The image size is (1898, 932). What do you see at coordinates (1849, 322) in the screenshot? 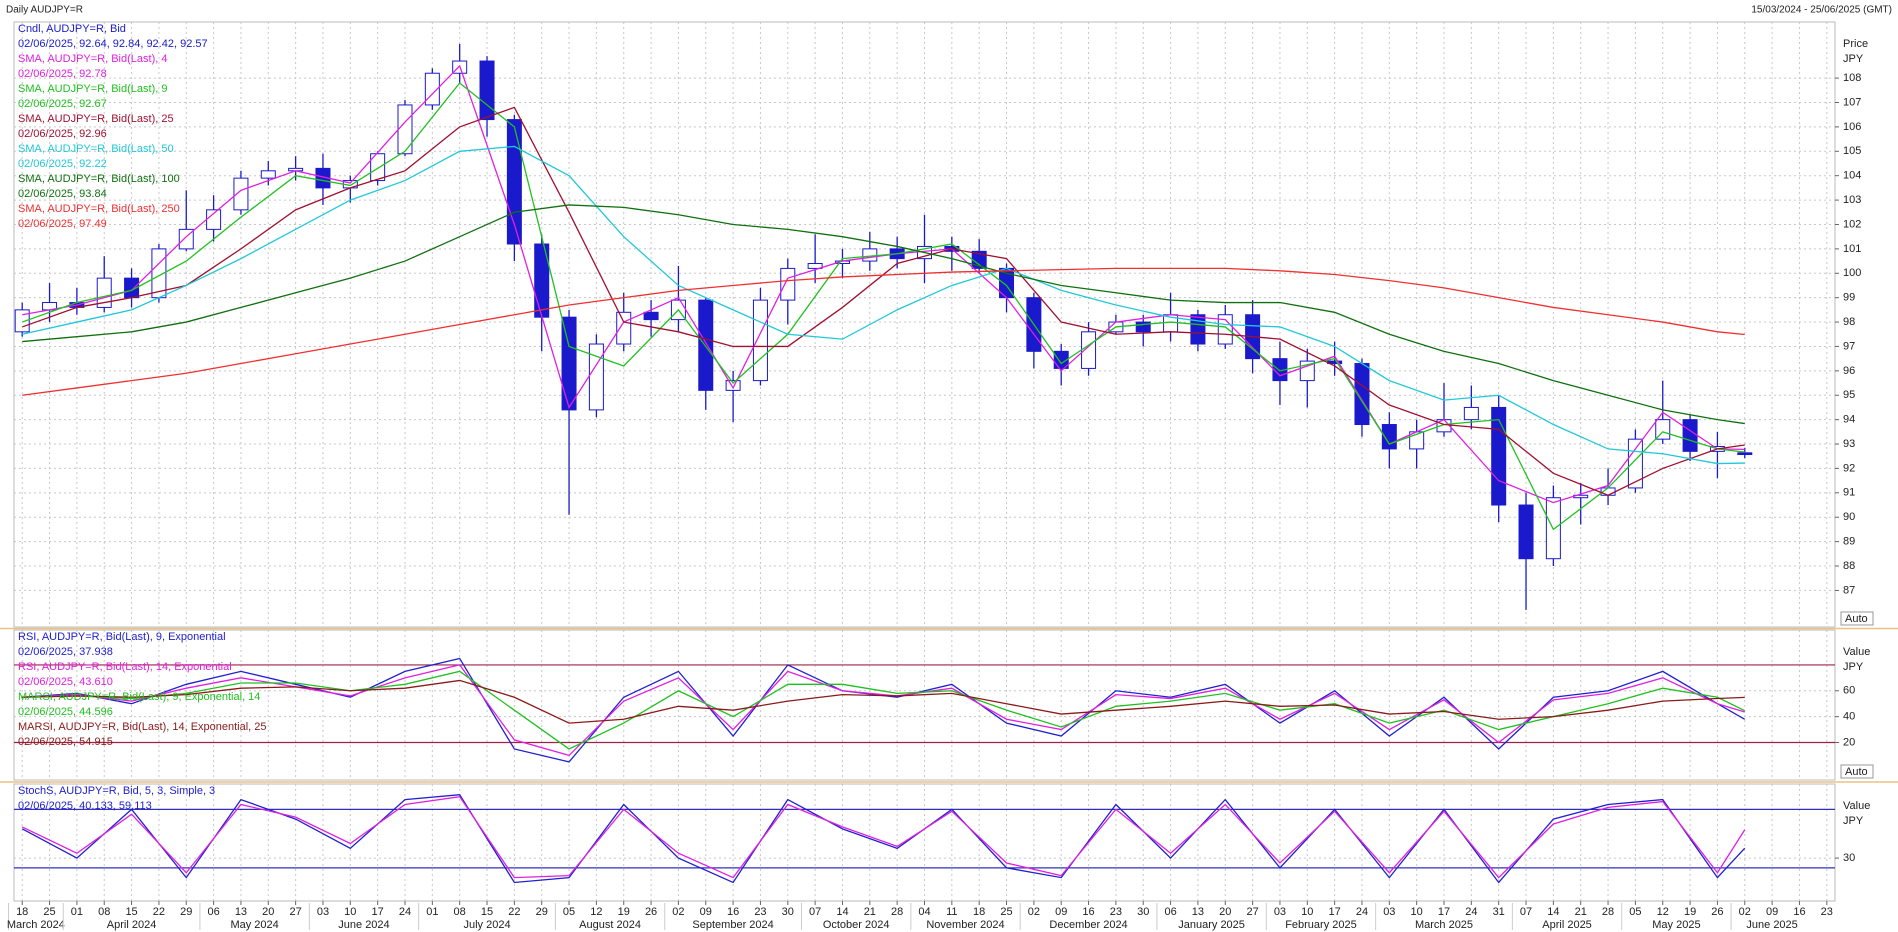
I see `y-tick-label: 98` at bounding box center [1849, 322].